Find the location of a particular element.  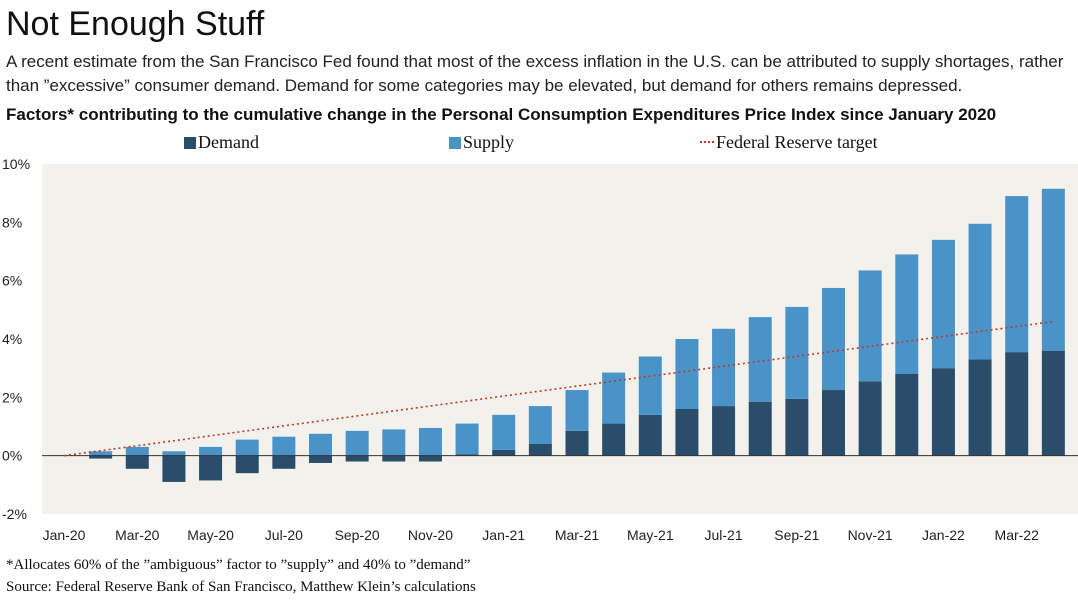

x-tick-label: Jan-21 is located at coordinates (503, 535).